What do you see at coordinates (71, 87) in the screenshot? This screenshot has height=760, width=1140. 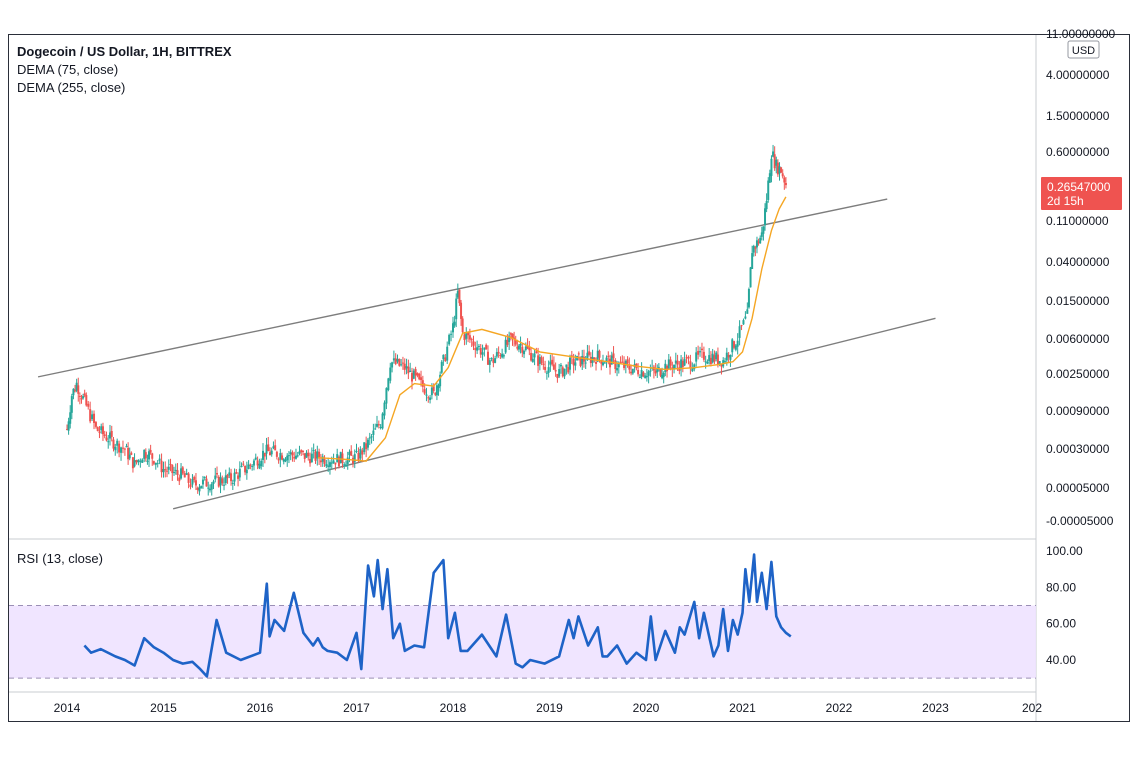 I see `indicator-dema-255: DEMA (255, close)` at bounding box center [71, 87].